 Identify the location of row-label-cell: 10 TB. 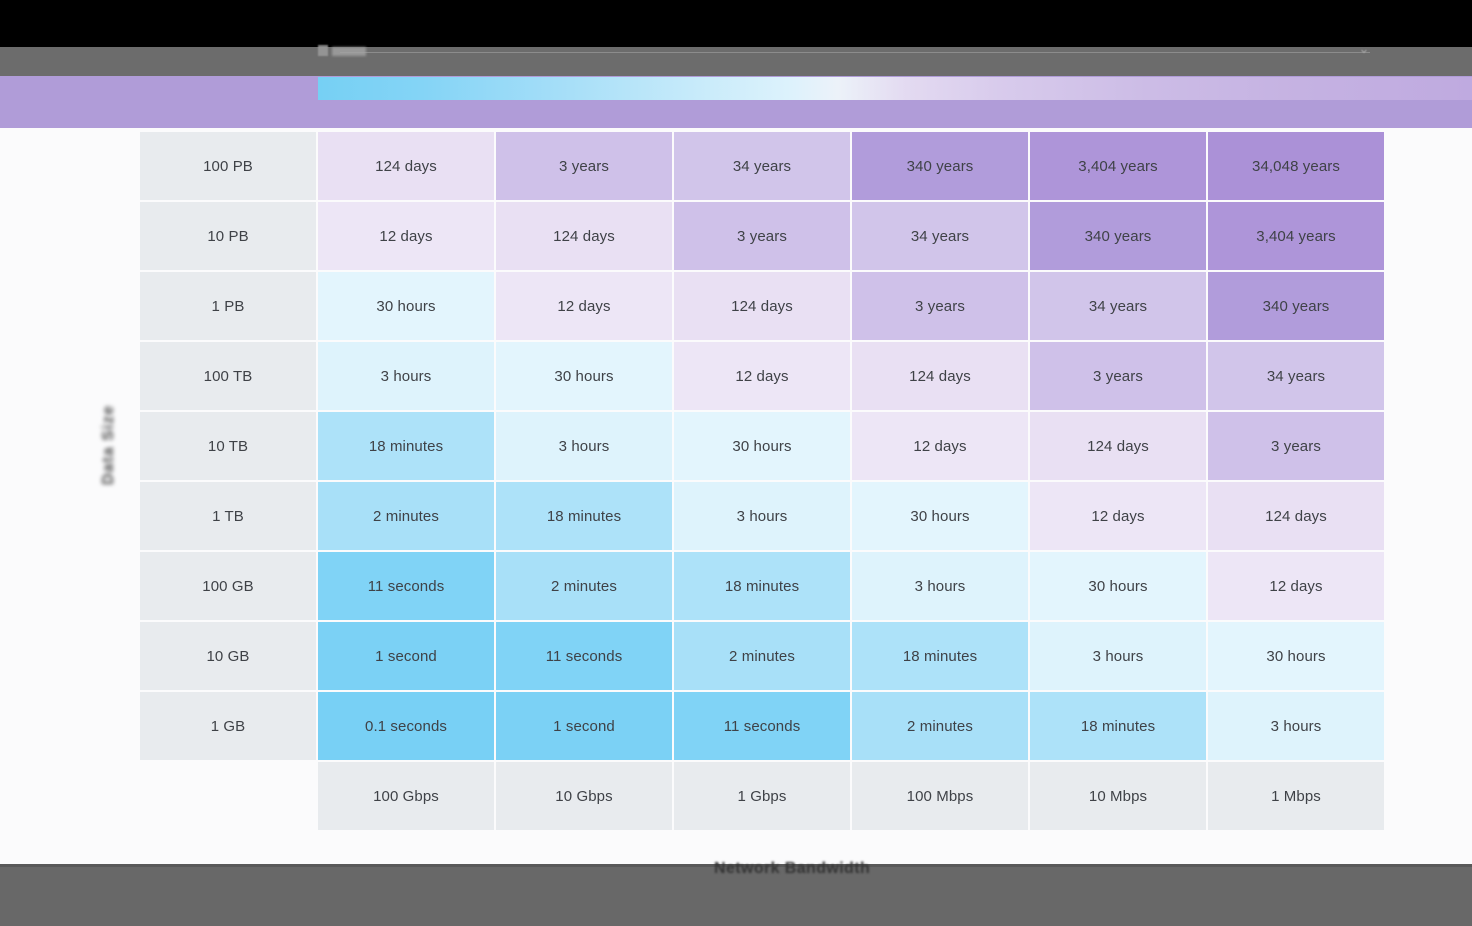
(228, 446).